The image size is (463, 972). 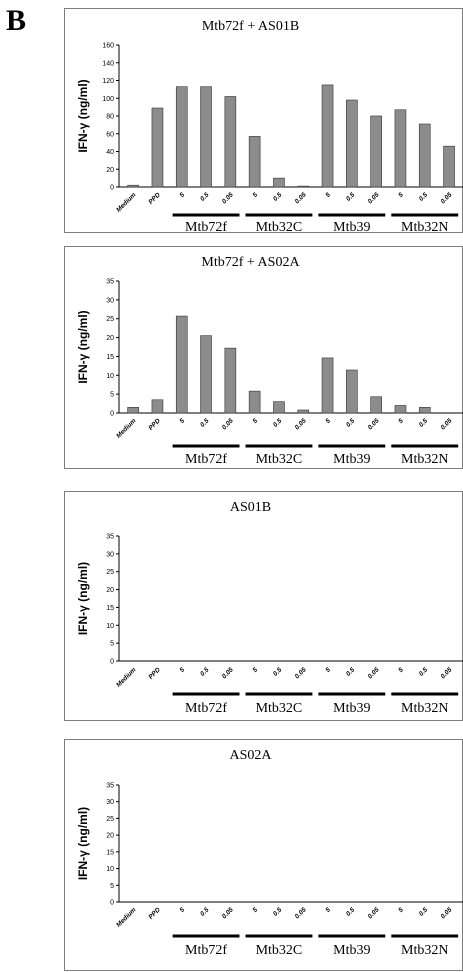 I want to click on y-tick-label: 140, so click(x=108, y=63).